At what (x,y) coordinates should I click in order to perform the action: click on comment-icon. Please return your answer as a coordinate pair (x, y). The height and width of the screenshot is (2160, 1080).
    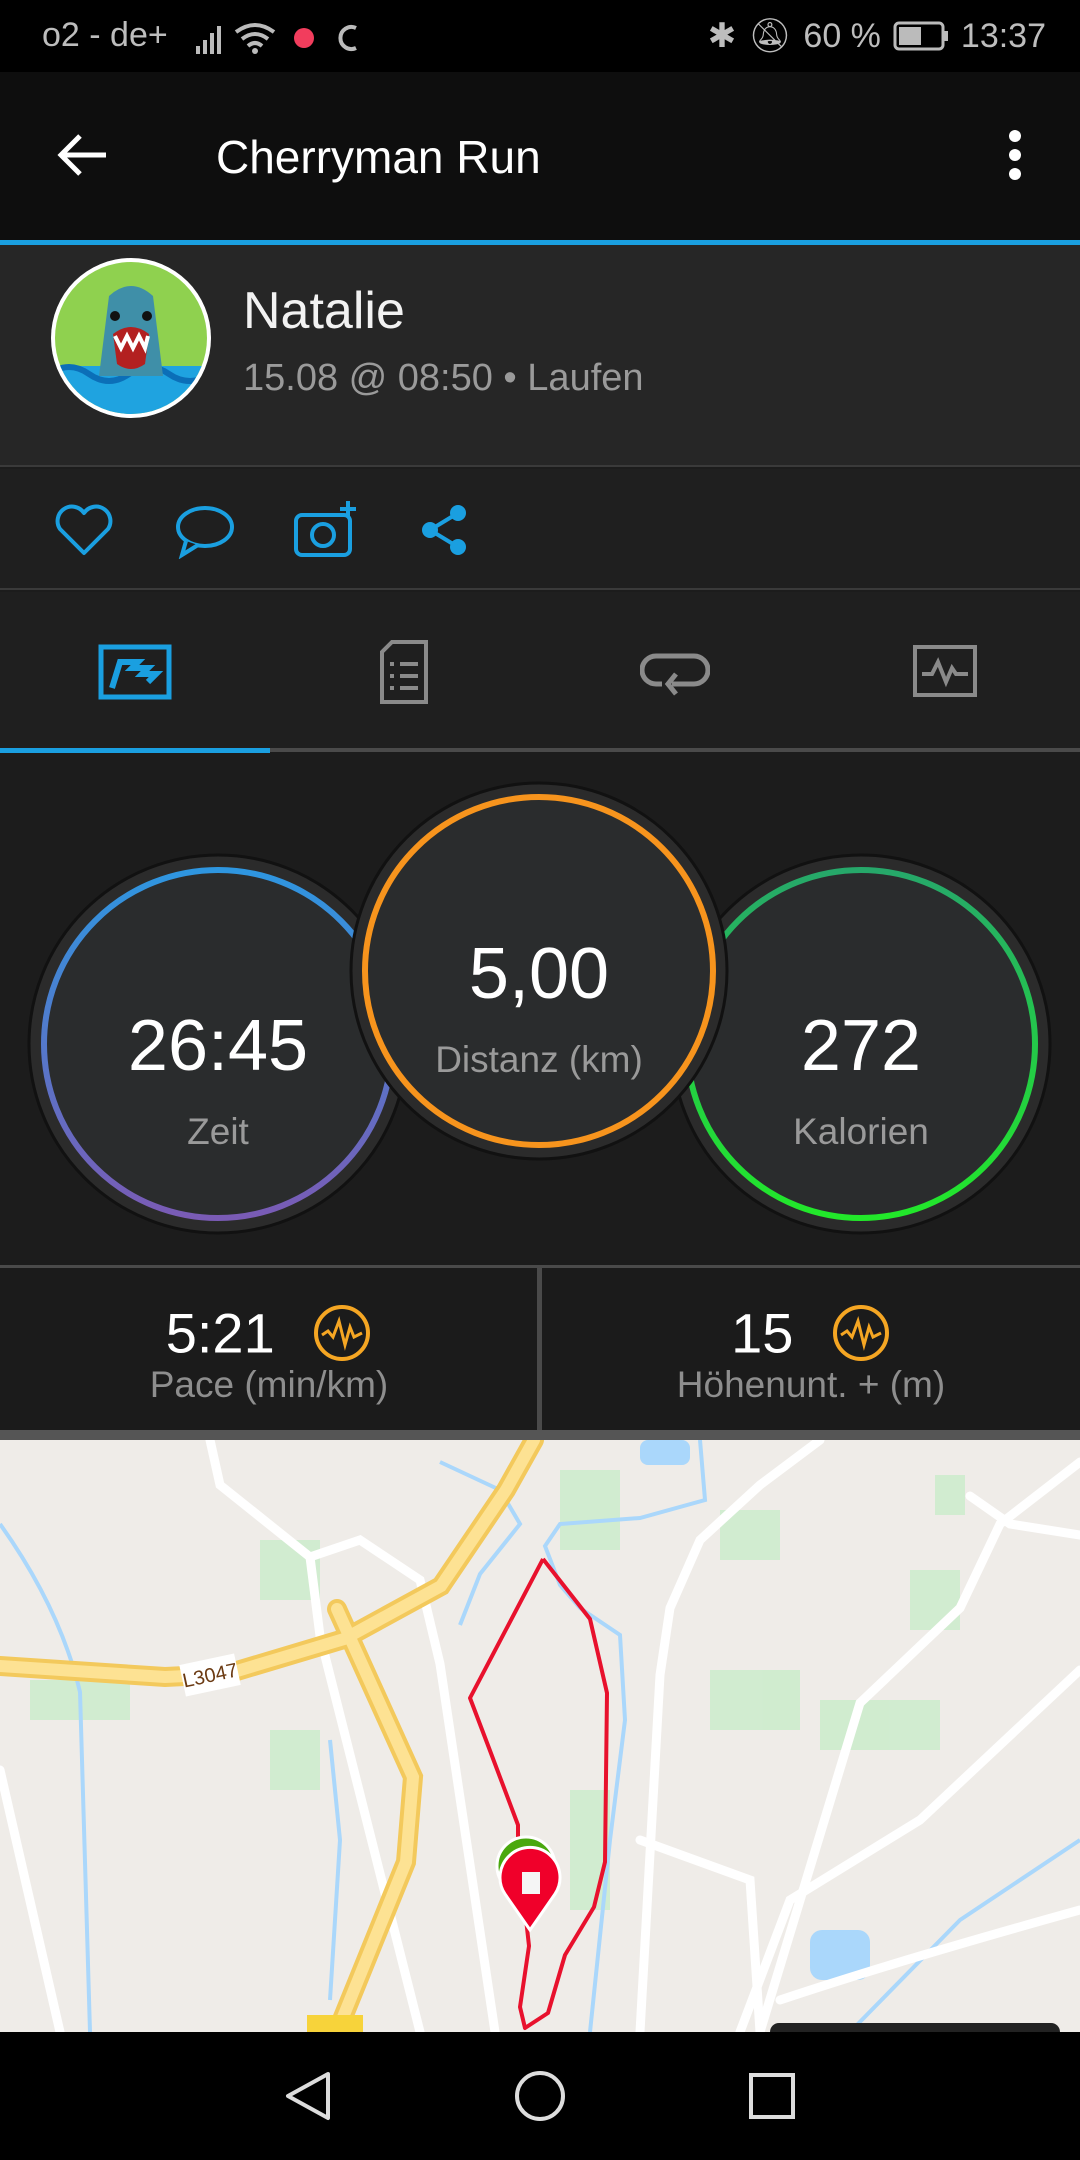
    Looking at the image, I should click on (204, 531).